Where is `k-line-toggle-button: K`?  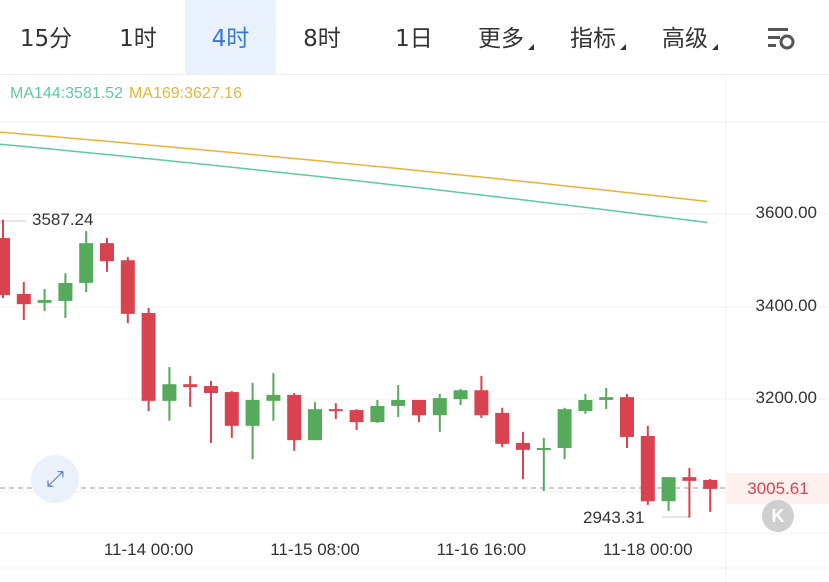 k-line-toggle-button: K is located at coordinates (778, 516).